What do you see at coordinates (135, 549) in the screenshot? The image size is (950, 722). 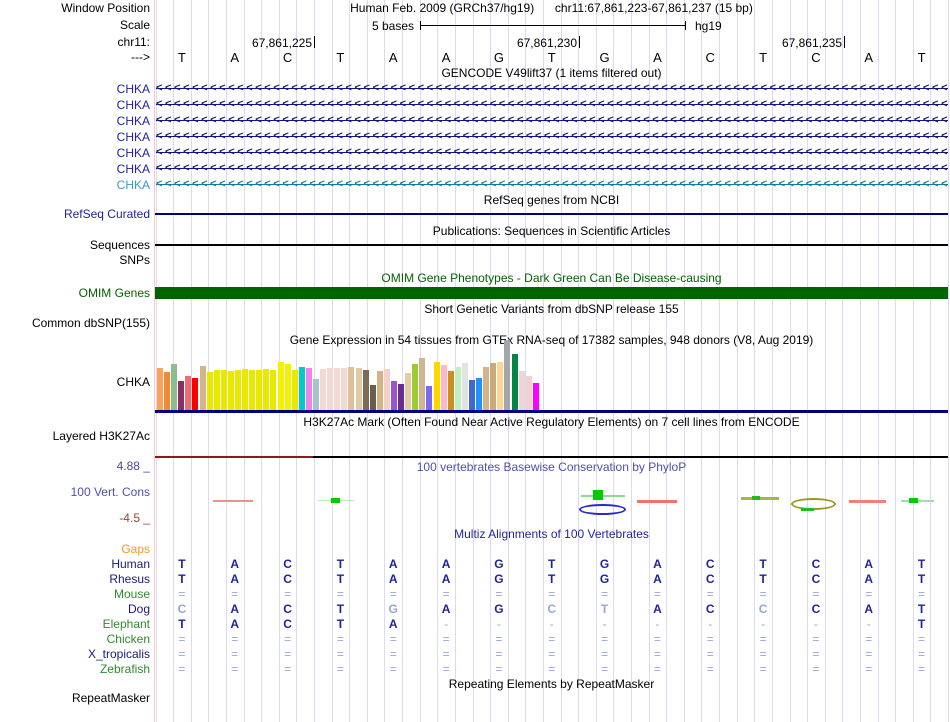 I see `species-label: Gaps` at bounding box center [135, 549].